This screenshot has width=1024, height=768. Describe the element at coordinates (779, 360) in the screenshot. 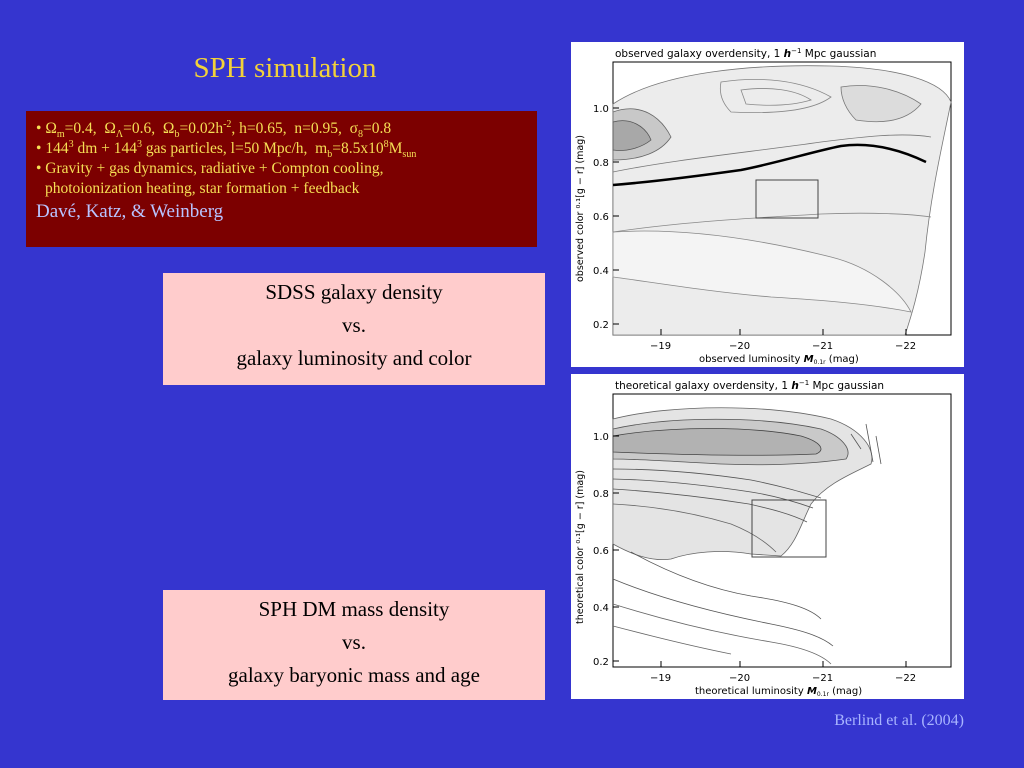

I see `x-axis-label: observed luminosity M0.1r (mag)` at that location.